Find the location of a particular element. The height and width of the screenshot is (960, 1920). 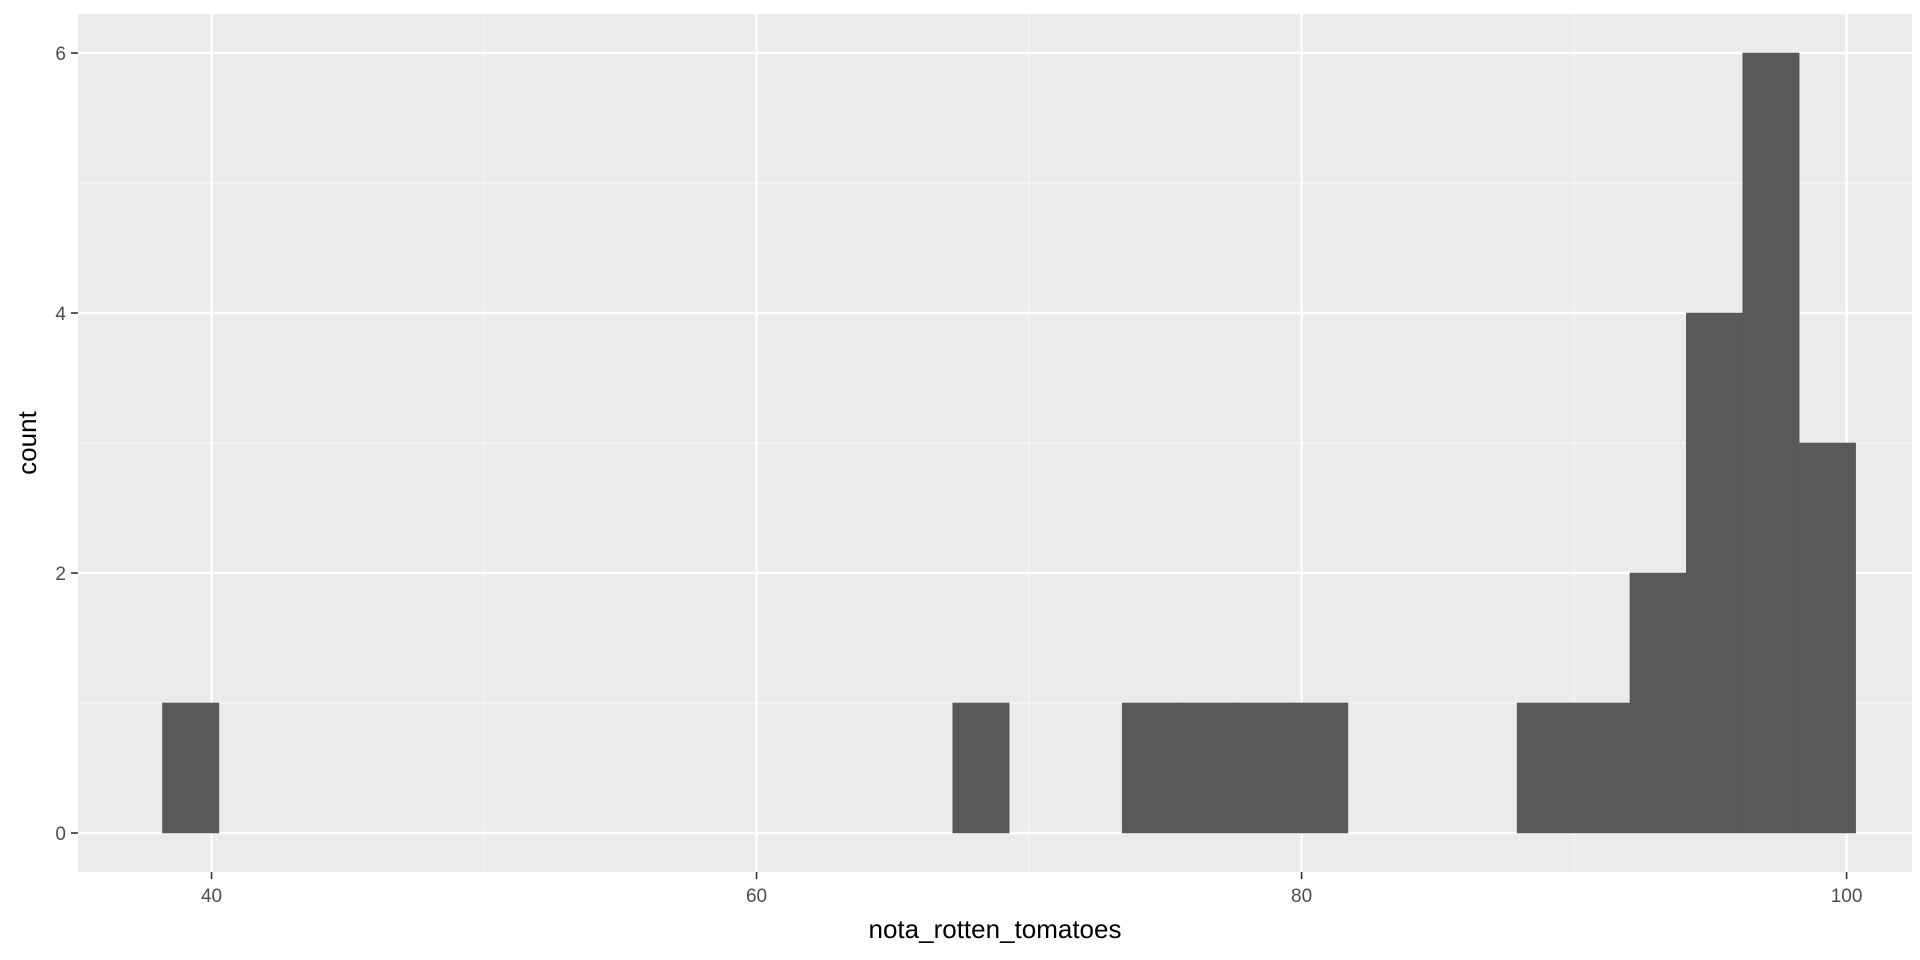

x-axis: 40 60 80 100 is located at coordinates (1031, 889).